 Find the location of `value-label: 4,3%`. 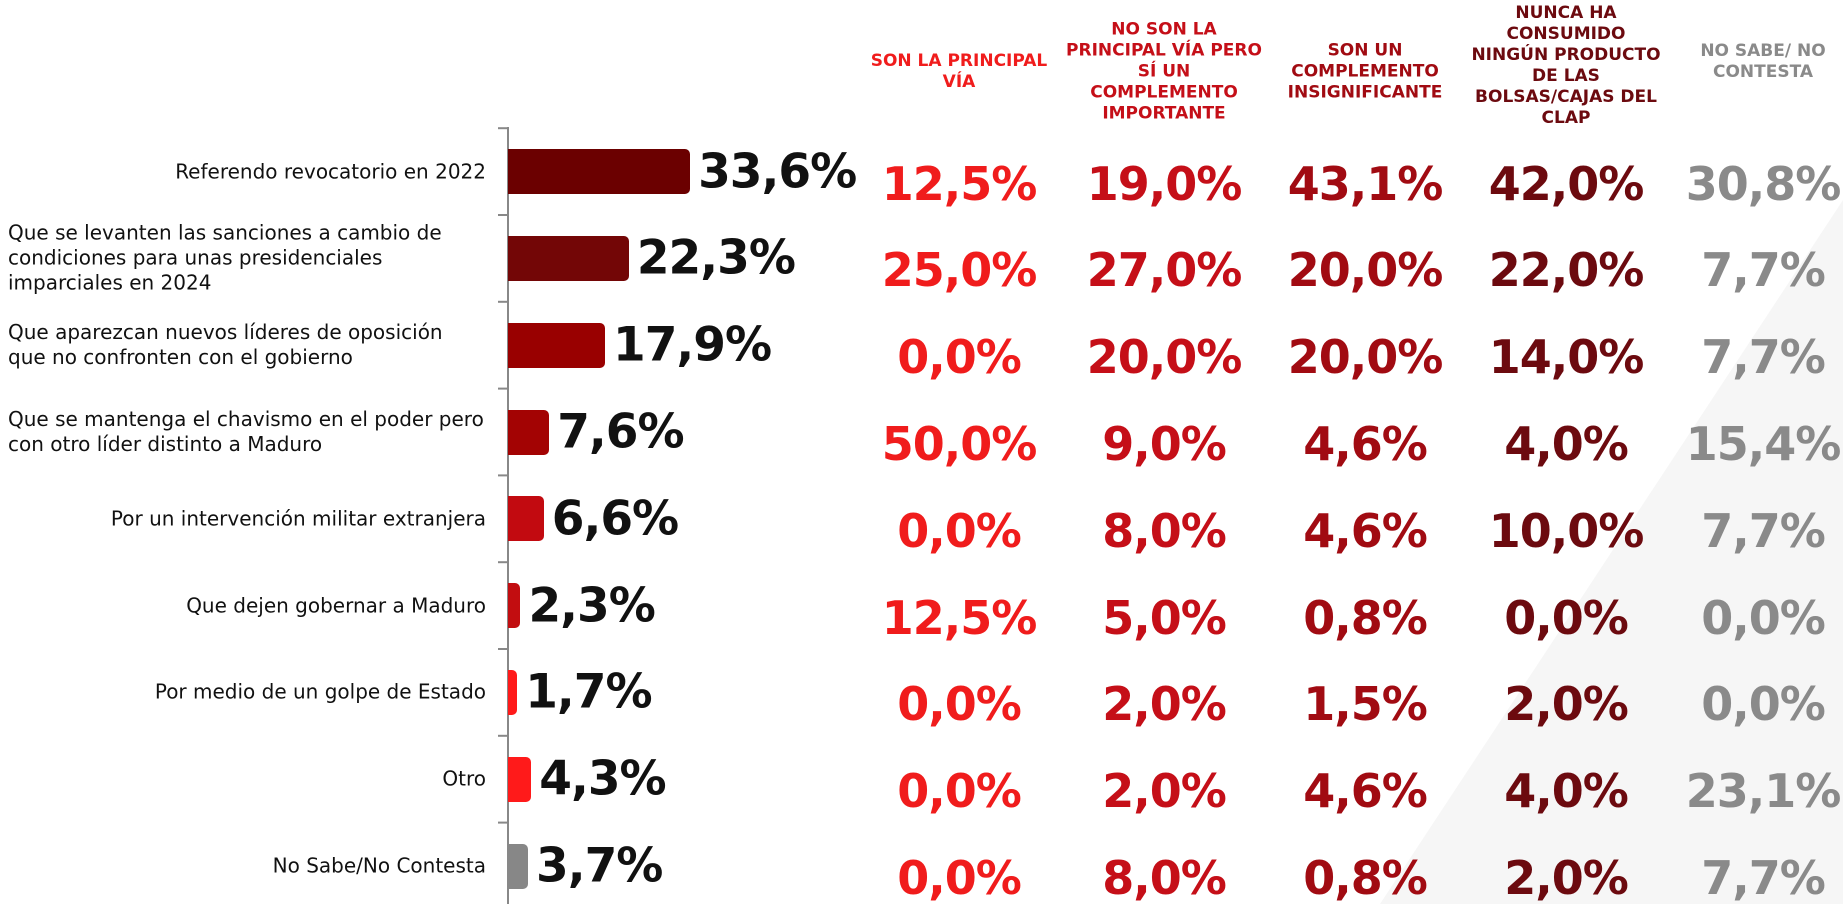

value-label: 4,3% is located at coordinates (602, 779).